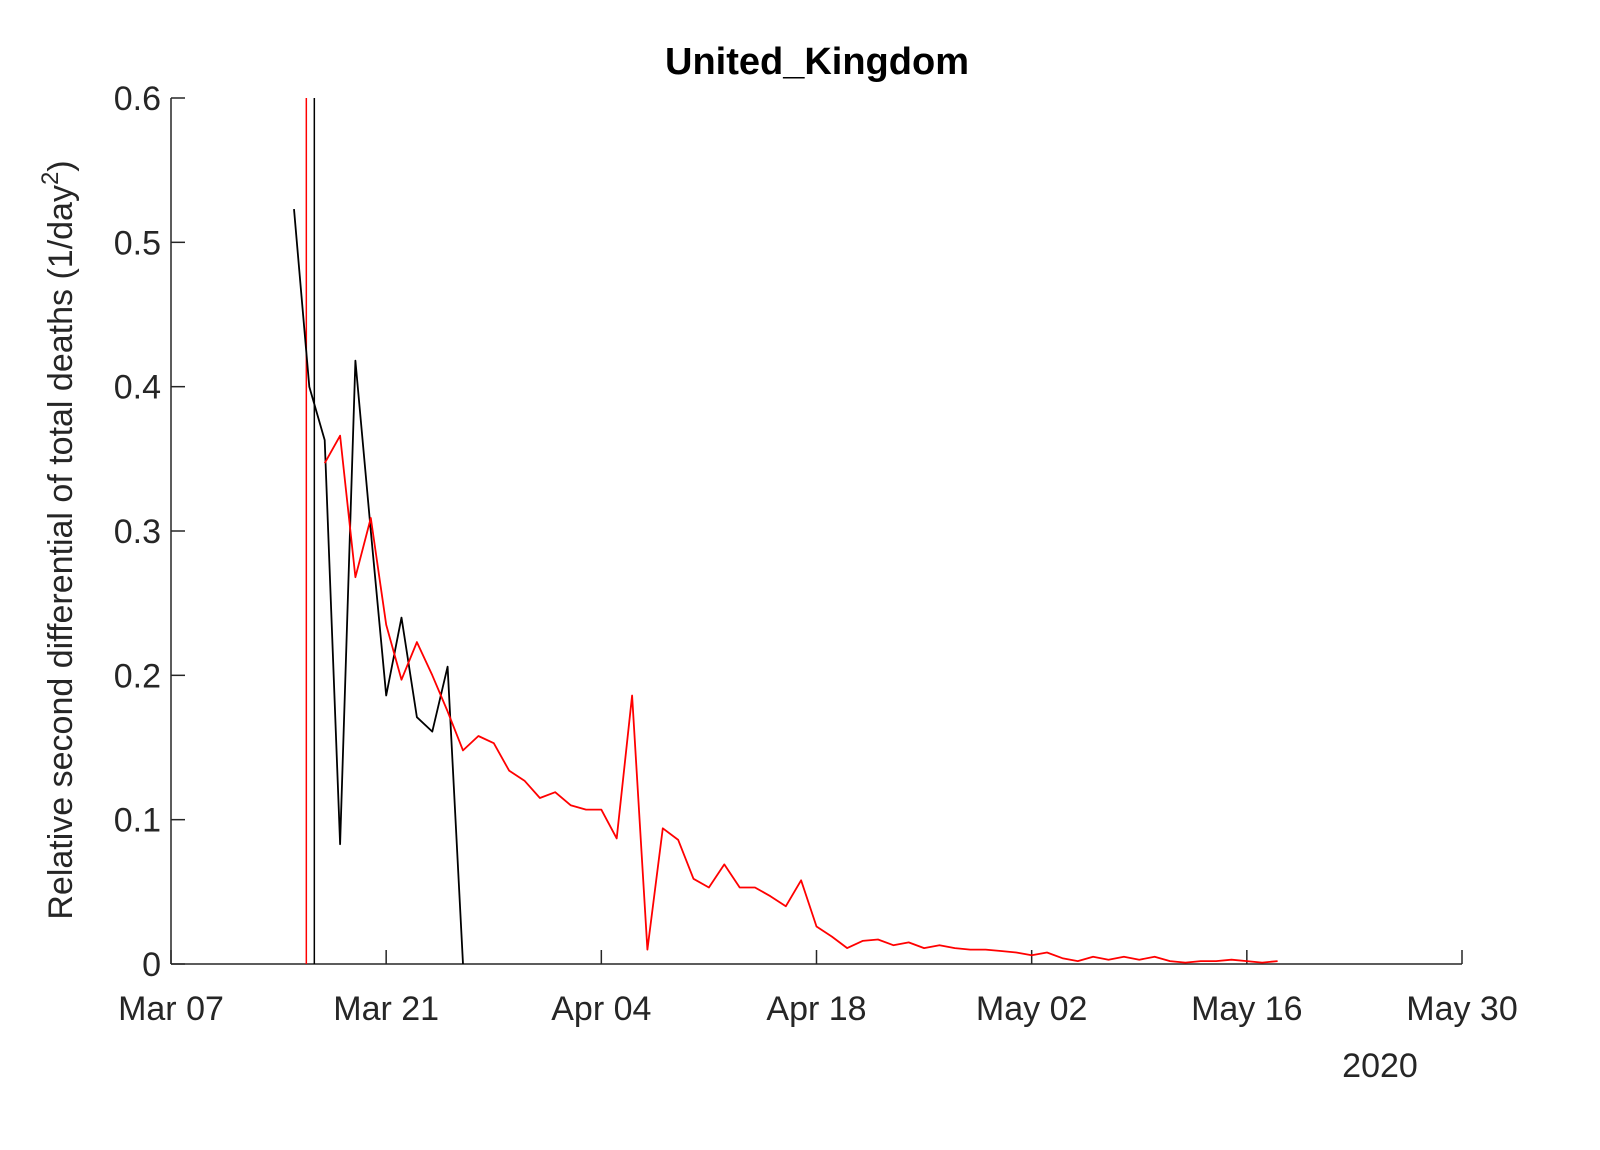 The image size is (1600, 1150). Describe the element at coordinates (50, 178) in the screenshot. I see `y-axis-label-exponent: 2` at that location.